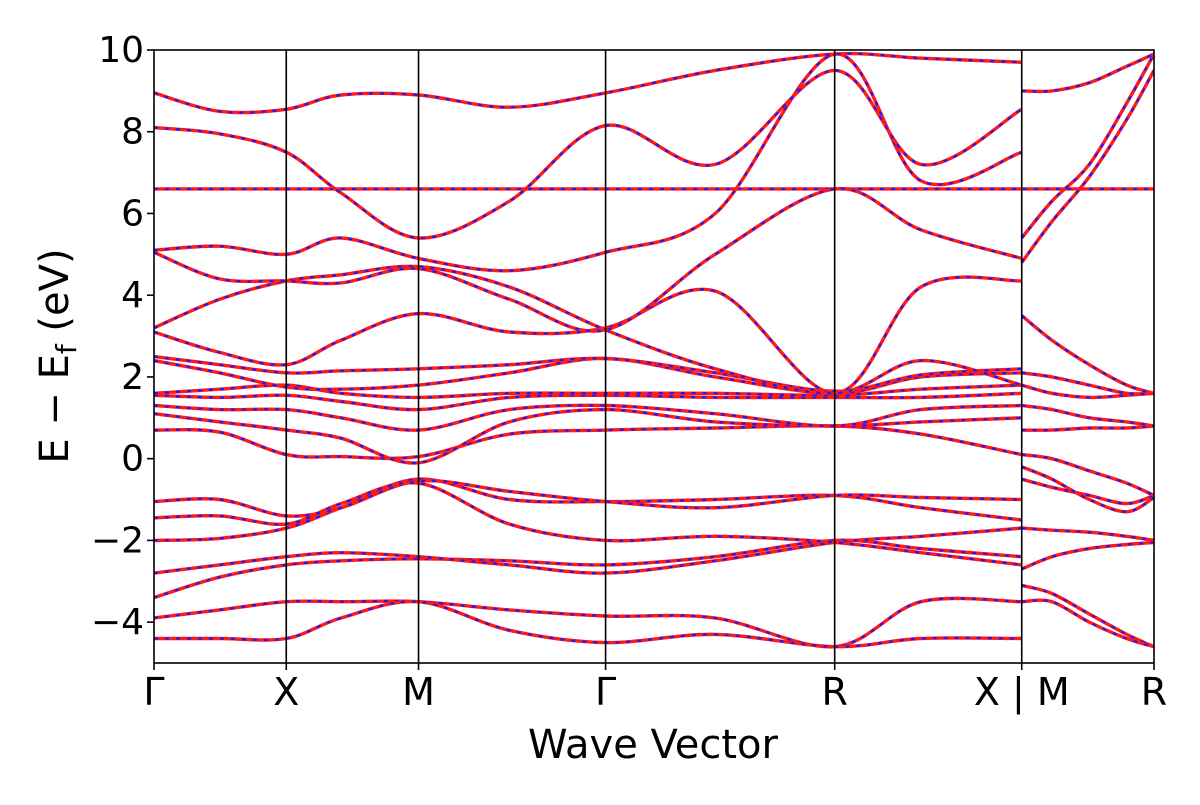 The width and height of the screenshot is (1200, 805). Describe the element at coordinates (418, 692) in the screenshot. I see `x-tick-label: M` at that location.